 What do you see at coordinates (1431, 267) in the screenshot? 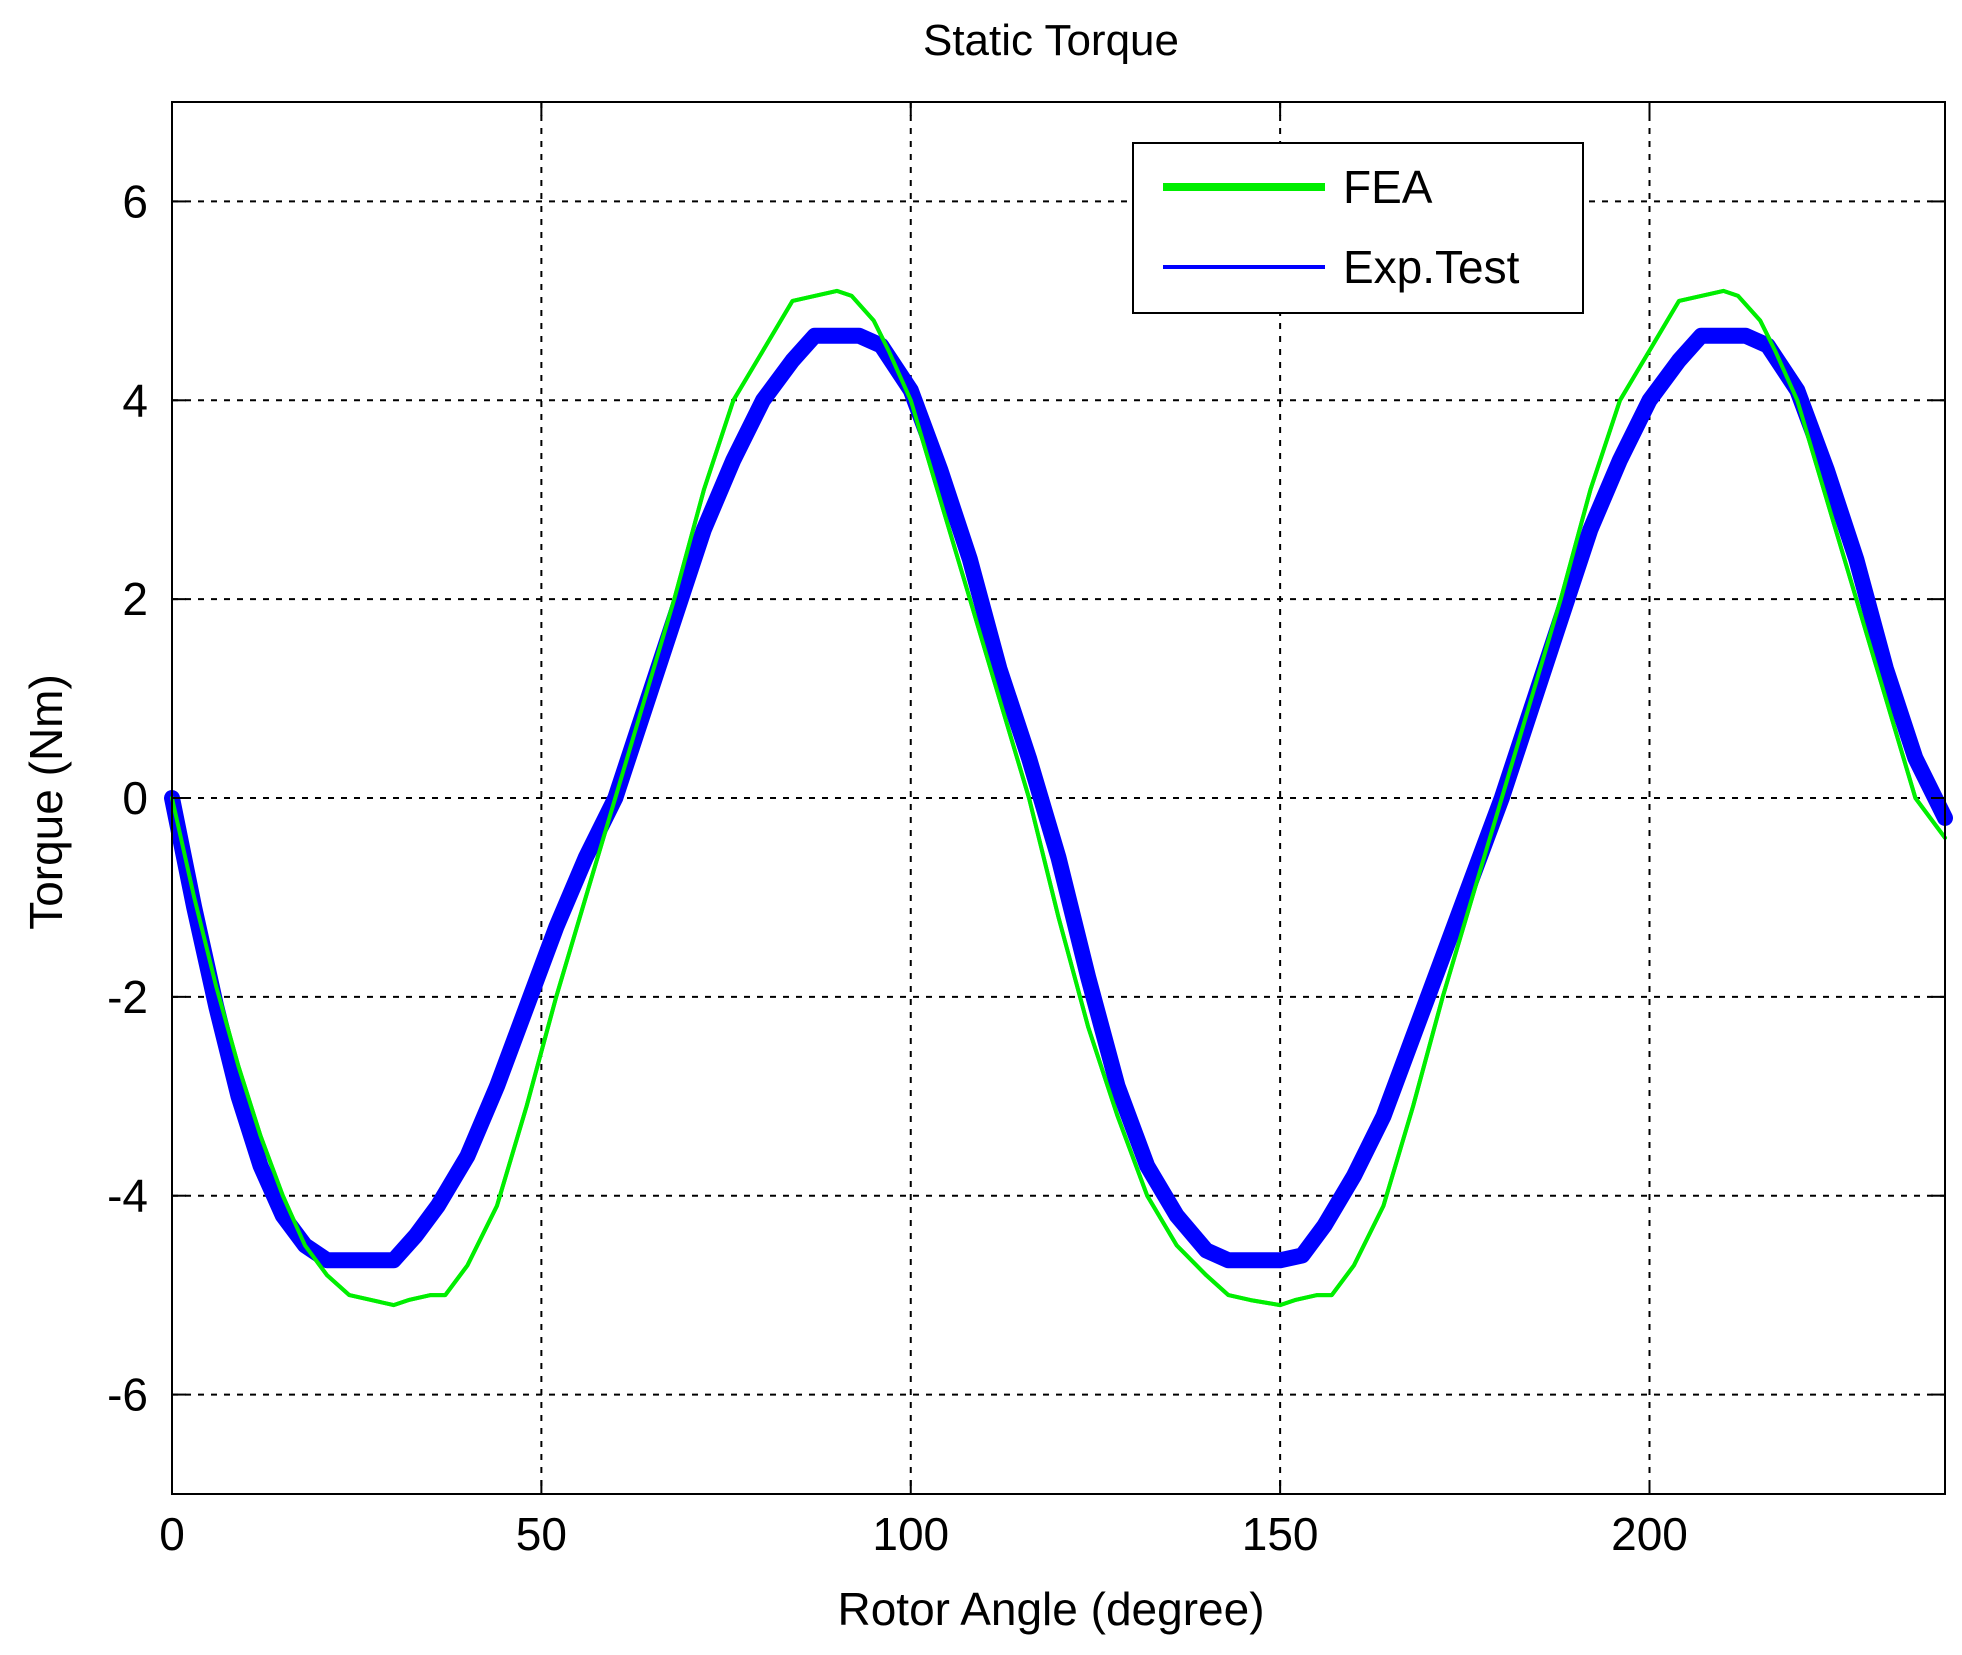
I see `legend-label: Exp.Test` at bounding box center [1431, 267].